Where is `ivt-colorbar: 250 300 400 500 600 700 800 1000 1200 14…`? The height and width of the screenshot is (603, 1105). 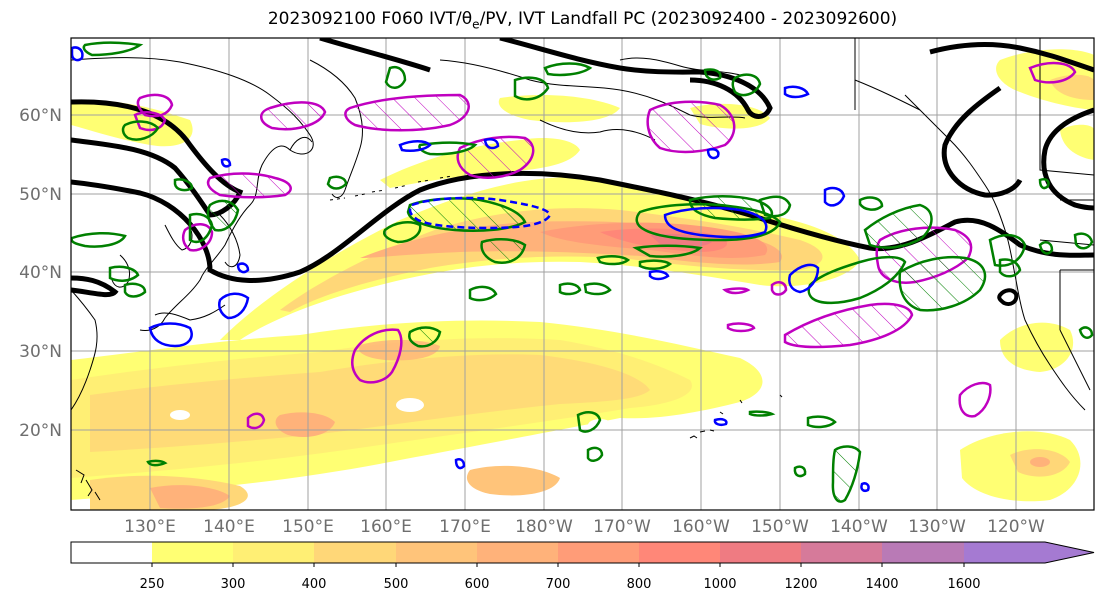 ivt-colorbar: 250 300 400 500 600 700 800 1000 1200 14… is located at coordinates (582, 566).